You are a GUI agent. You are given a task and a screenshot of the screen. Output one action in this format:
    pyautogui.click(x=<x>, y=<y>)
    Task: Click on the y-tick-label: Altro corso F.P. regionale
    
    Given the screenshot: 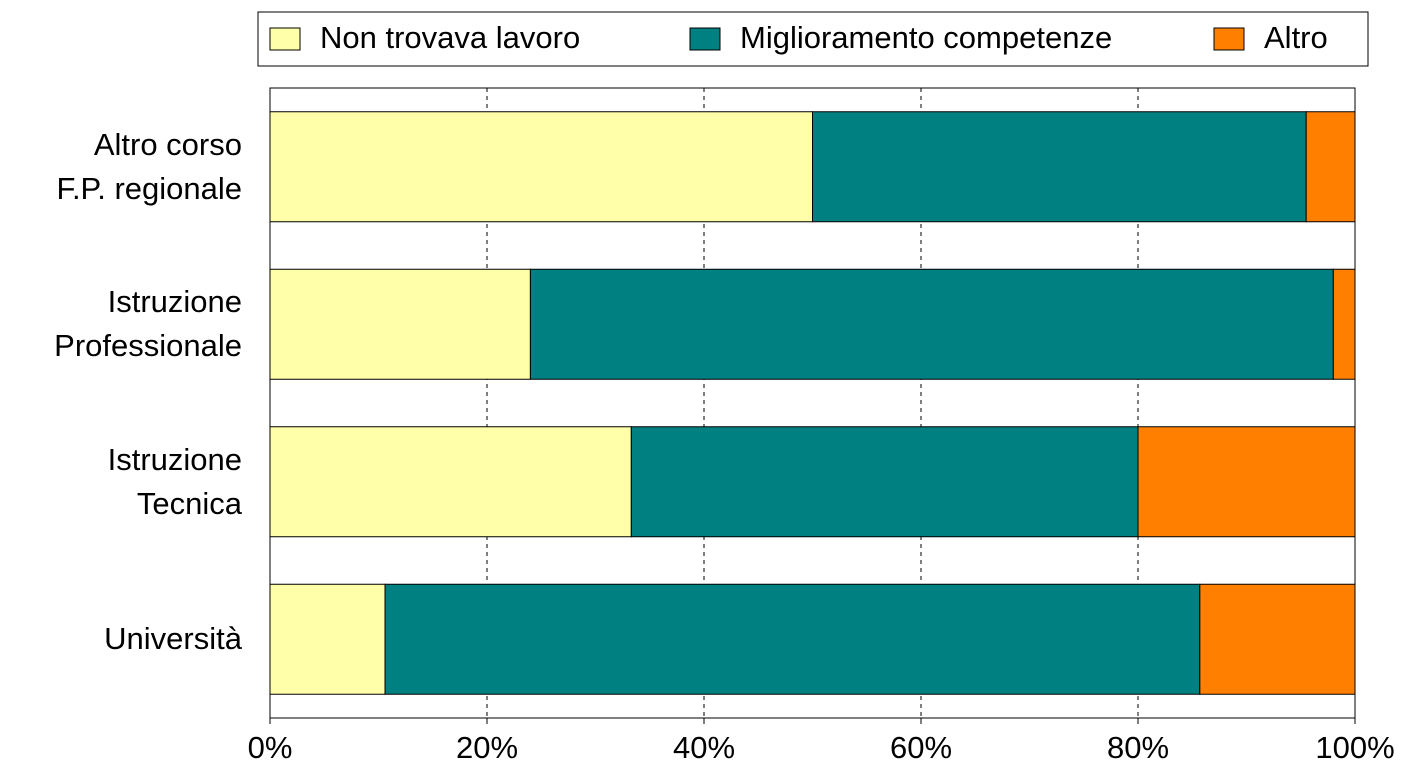 What is the action you would take?
    pyautogui.click(x=149, y=166)
    